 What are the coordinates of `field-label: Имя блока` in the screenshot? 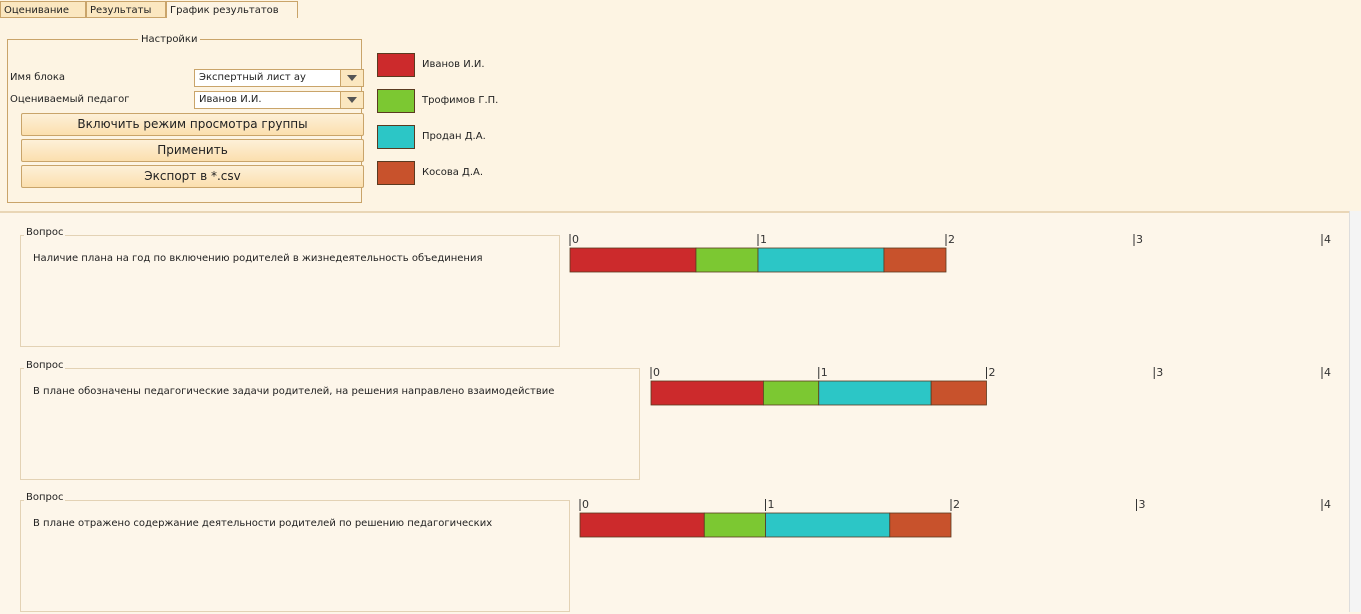 It's located at (38, 77).